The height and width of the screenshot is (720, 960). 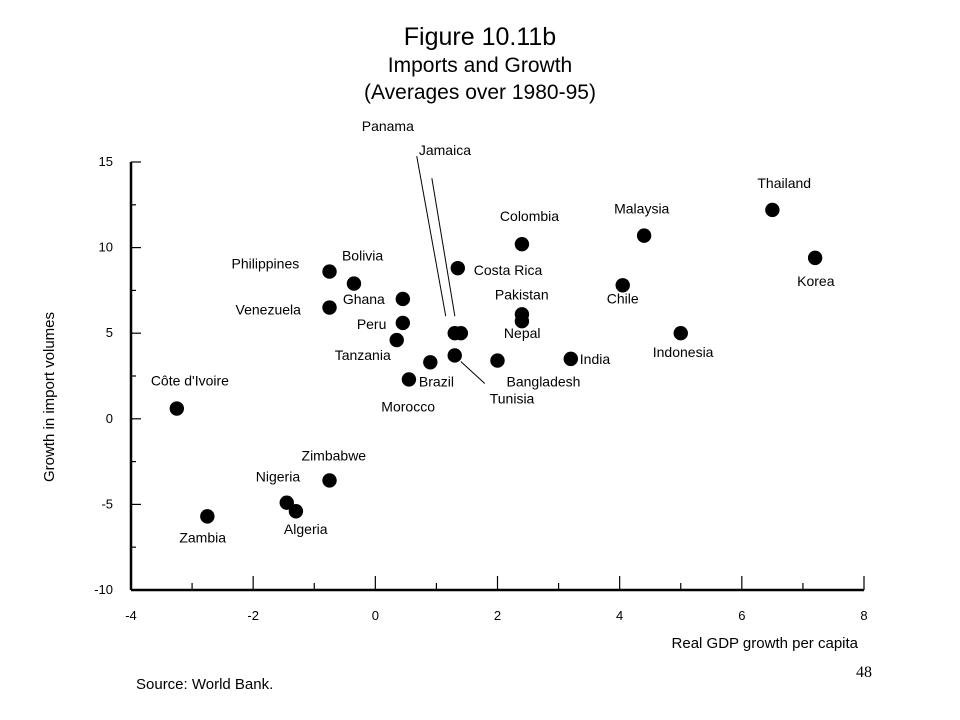 What do you see at coordinates (480, 92) in the screenshot?
I see `chart-subtitle-averages: (Averages over 1980-95)` at bounding box center [480, 92].